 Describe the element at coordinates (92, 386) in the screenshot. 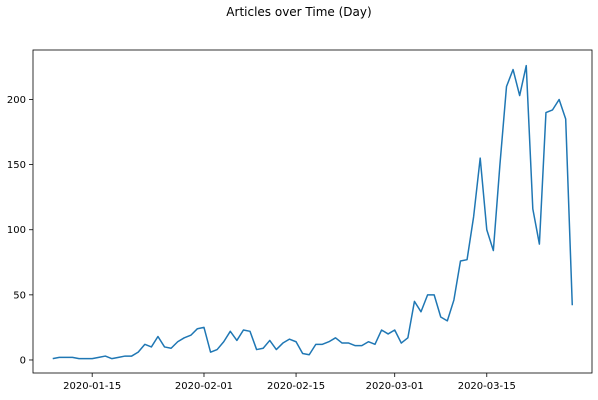

I see `x-tick-label: 2020-01-15` at that location.